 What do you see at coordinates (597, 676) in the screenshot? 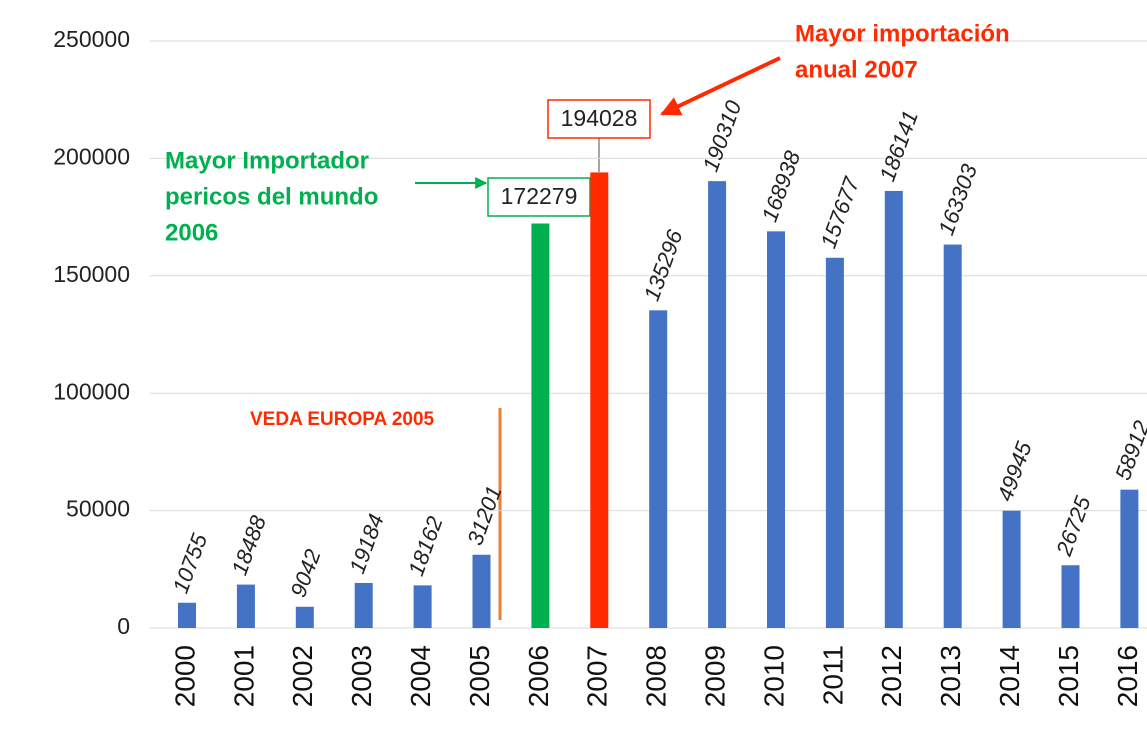
I see `x-tick-label: 2007` at bounding box center [597, 676].